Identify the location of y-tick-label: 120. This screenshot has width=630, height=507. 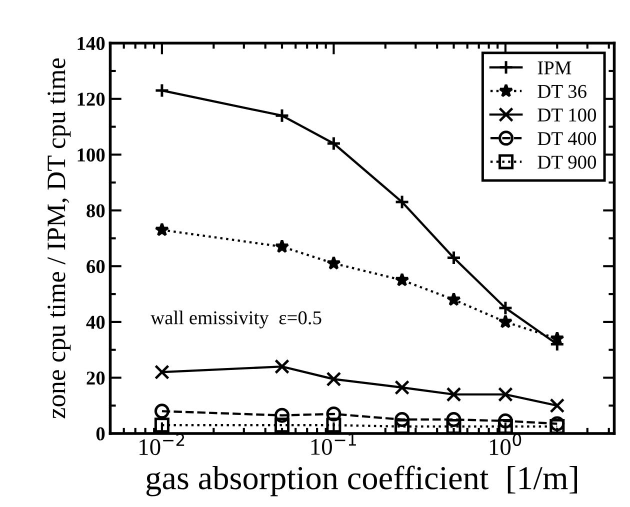
(91, 99).